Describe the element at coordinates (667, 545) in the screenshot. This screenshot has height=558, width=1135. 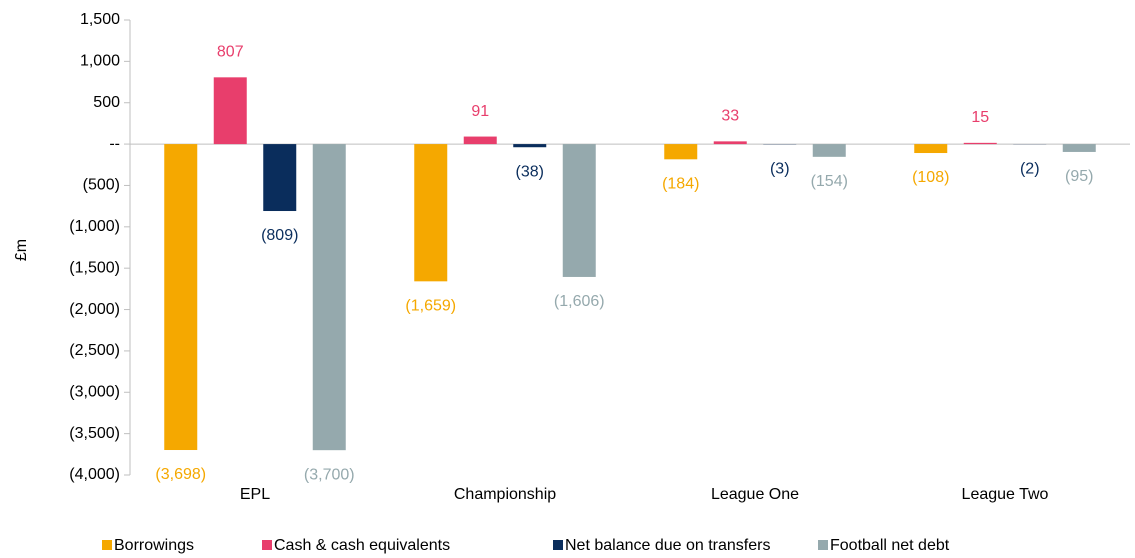
I see `legend-label: Net balance due on transfers` at that location.